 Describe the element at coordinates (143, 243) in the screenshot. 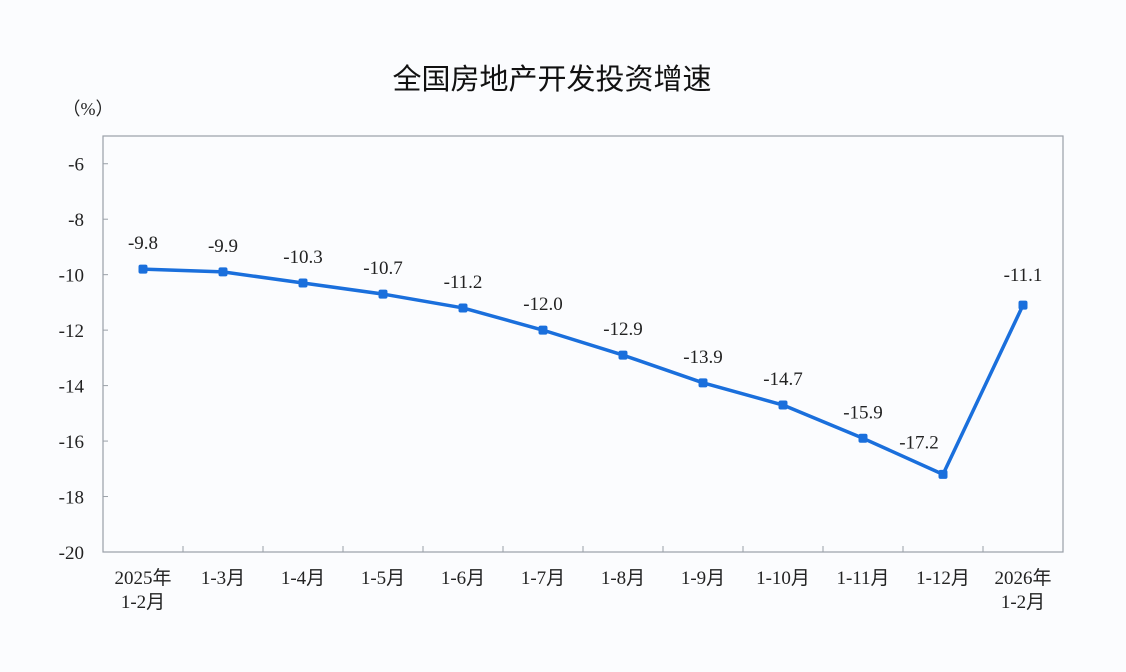

I see `data-label: -9.8` at that location.